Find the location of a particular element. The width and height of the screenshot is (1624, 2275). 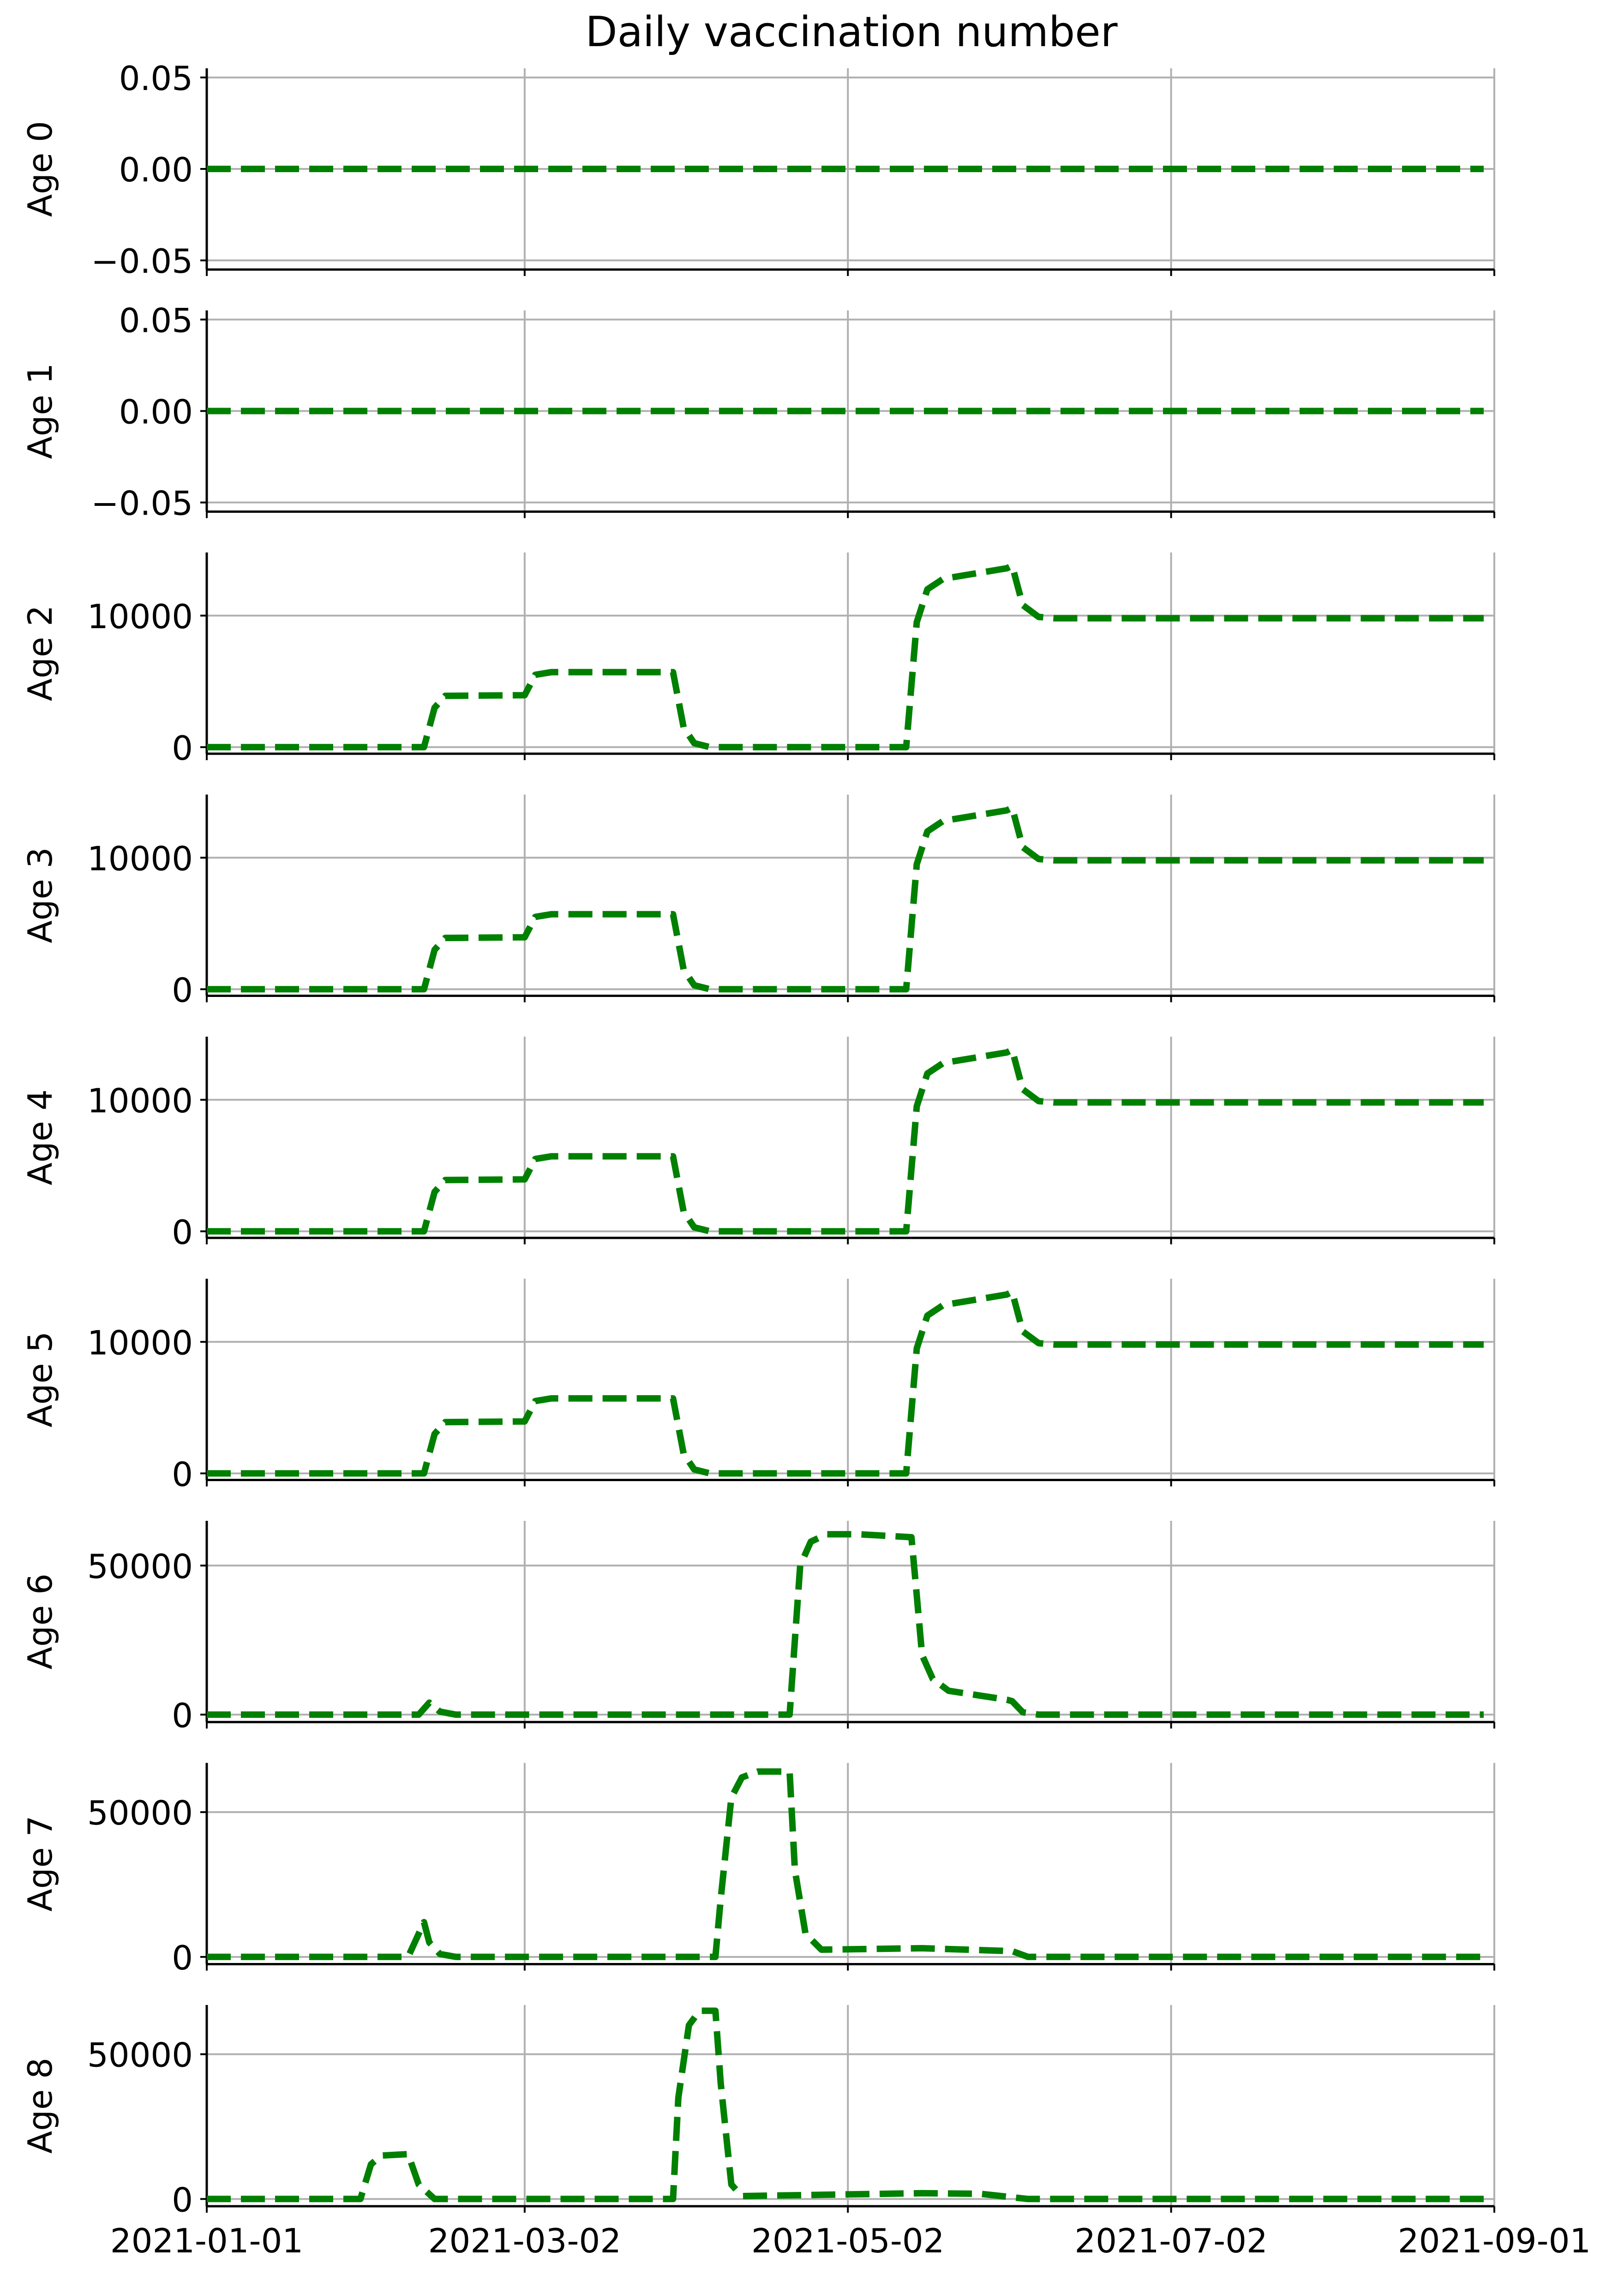

subplot-age-2: 10000 0 Age 2 is located at coordinates (758, 660).